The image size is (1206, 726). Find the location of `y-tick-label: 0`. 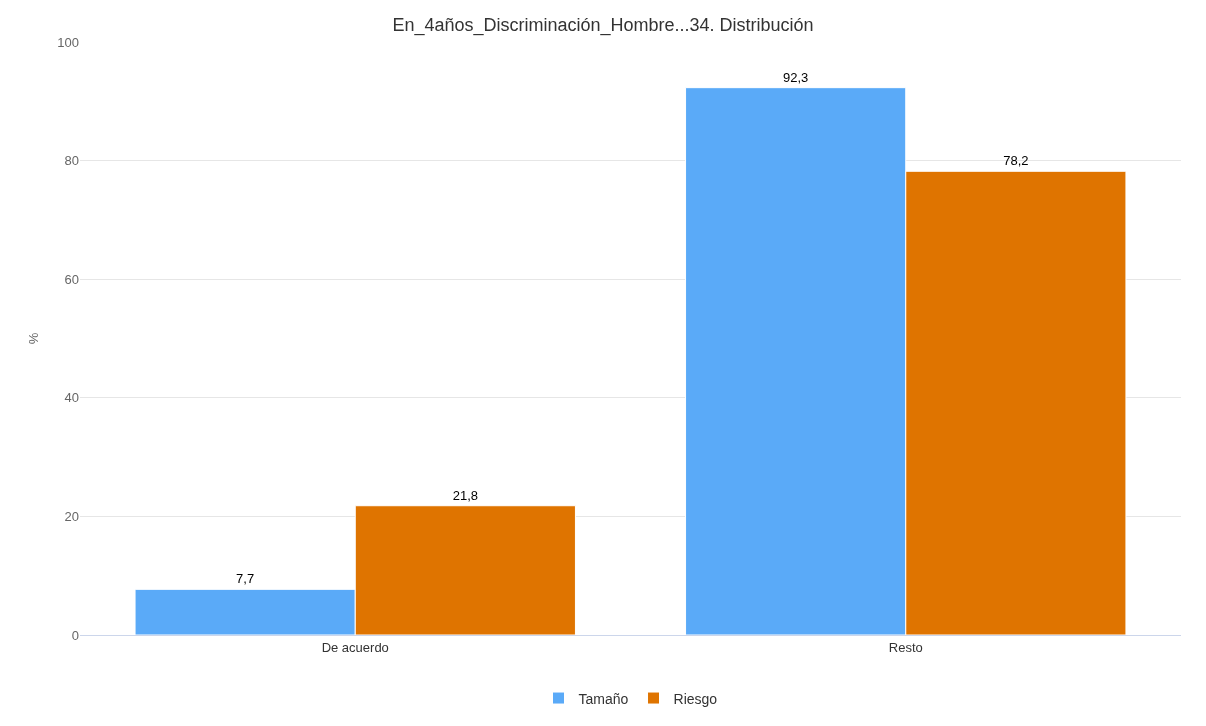

y-tick-label: 0 is located at coordinates (75, 635).